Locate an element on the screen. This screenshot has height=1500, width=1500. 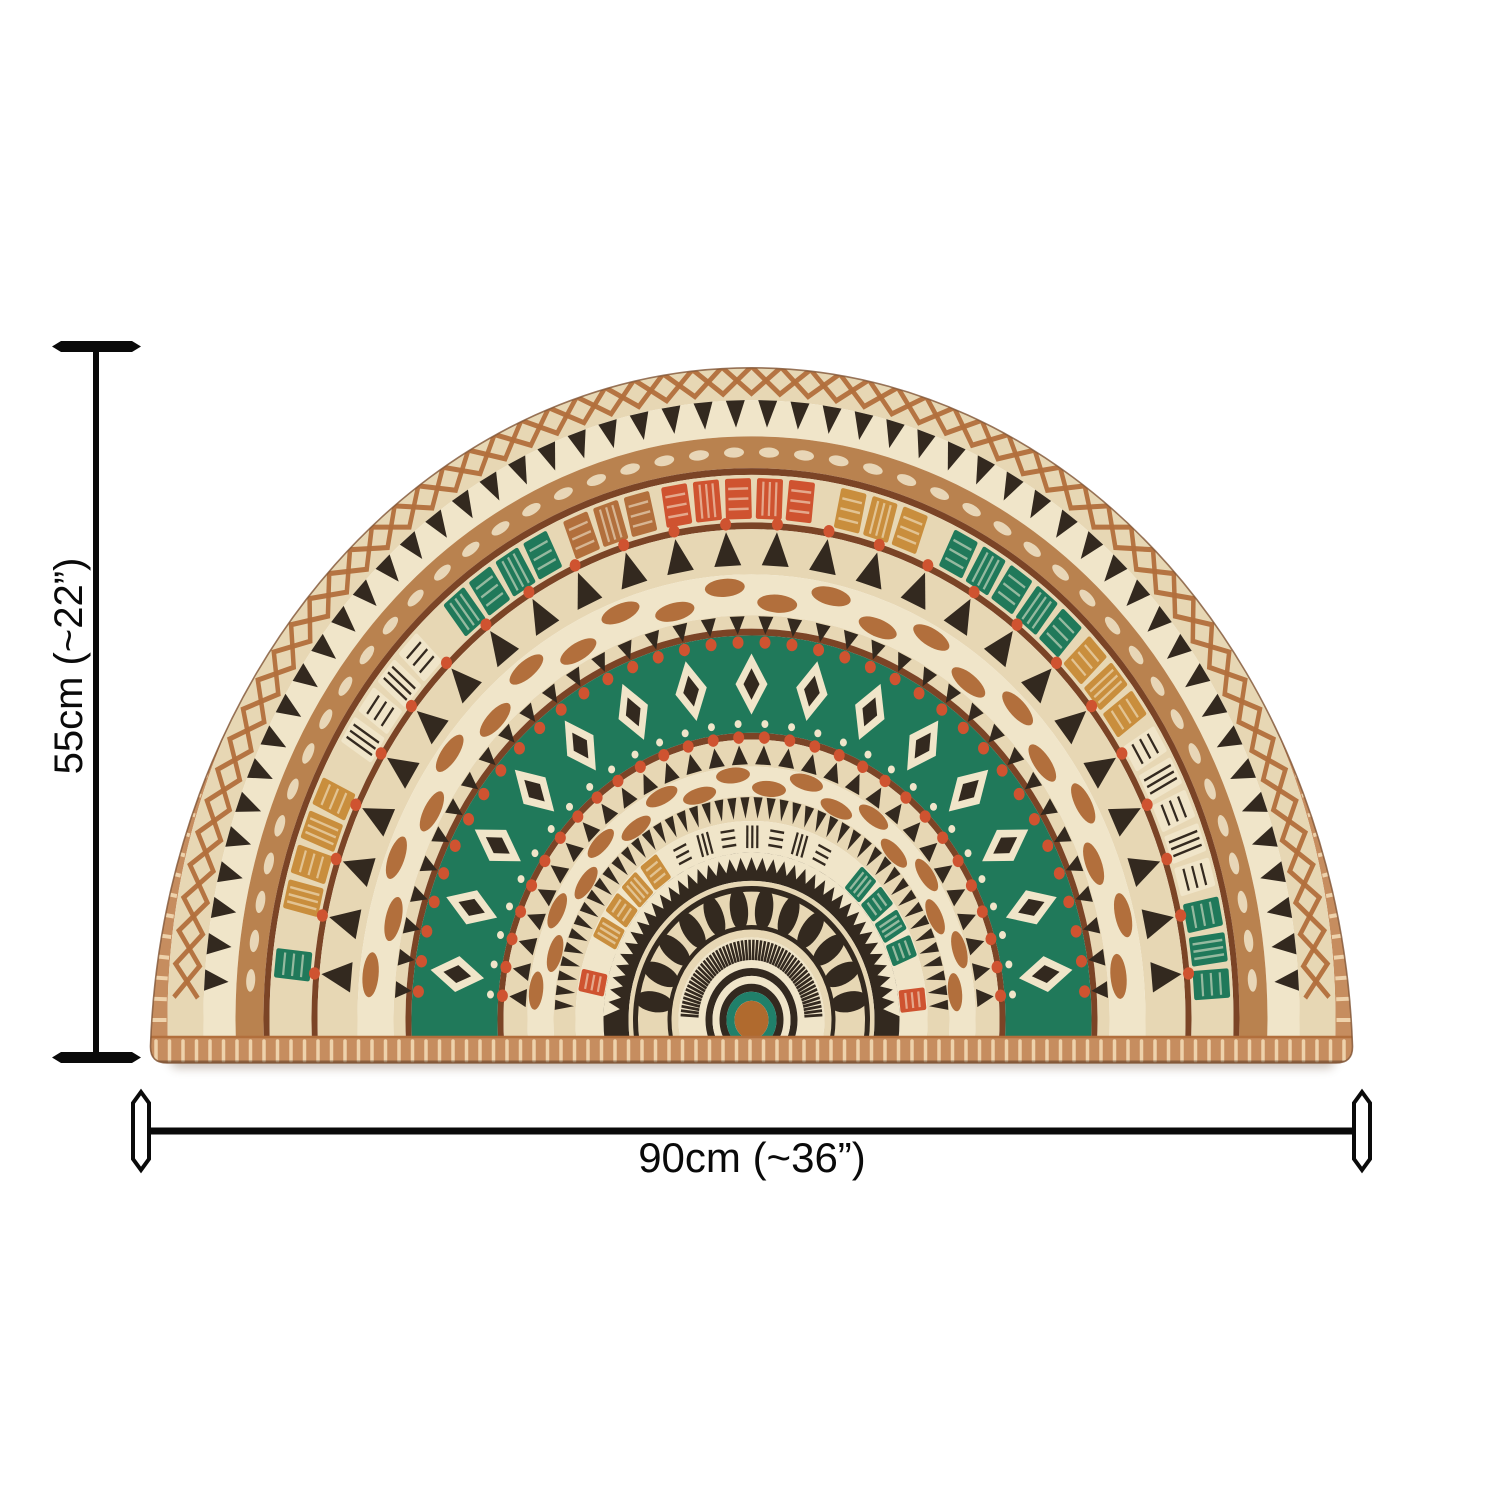
height-dimension-bottom-cap is located at coordinates (96, 1057).